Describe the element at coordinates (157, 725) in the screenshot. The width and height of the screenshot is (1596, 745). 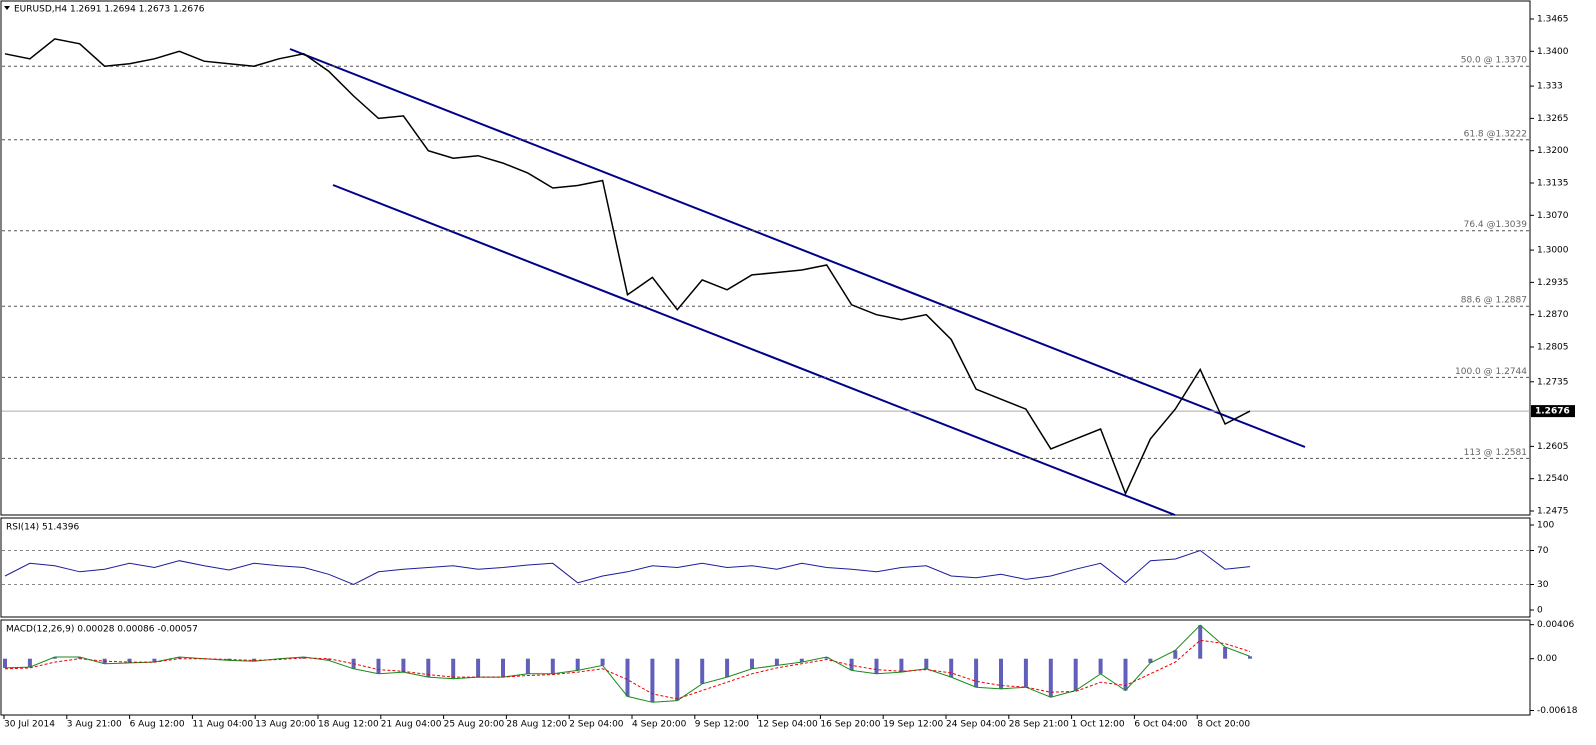
I see `x-tick-label: 6 Aug 12:00` at that location.